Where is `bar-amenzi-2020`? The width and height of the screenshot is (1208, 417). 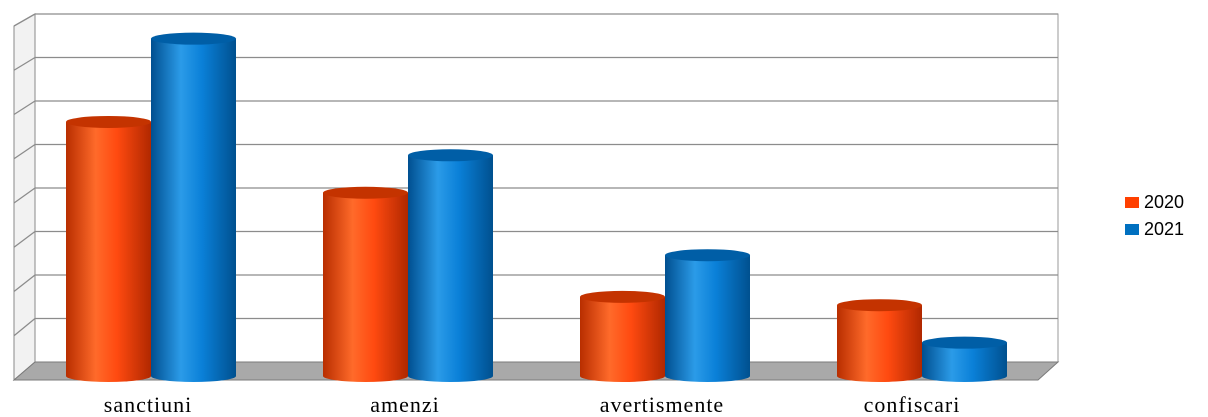
bar-amenzi-2020 is located at coordinates (365, 284).